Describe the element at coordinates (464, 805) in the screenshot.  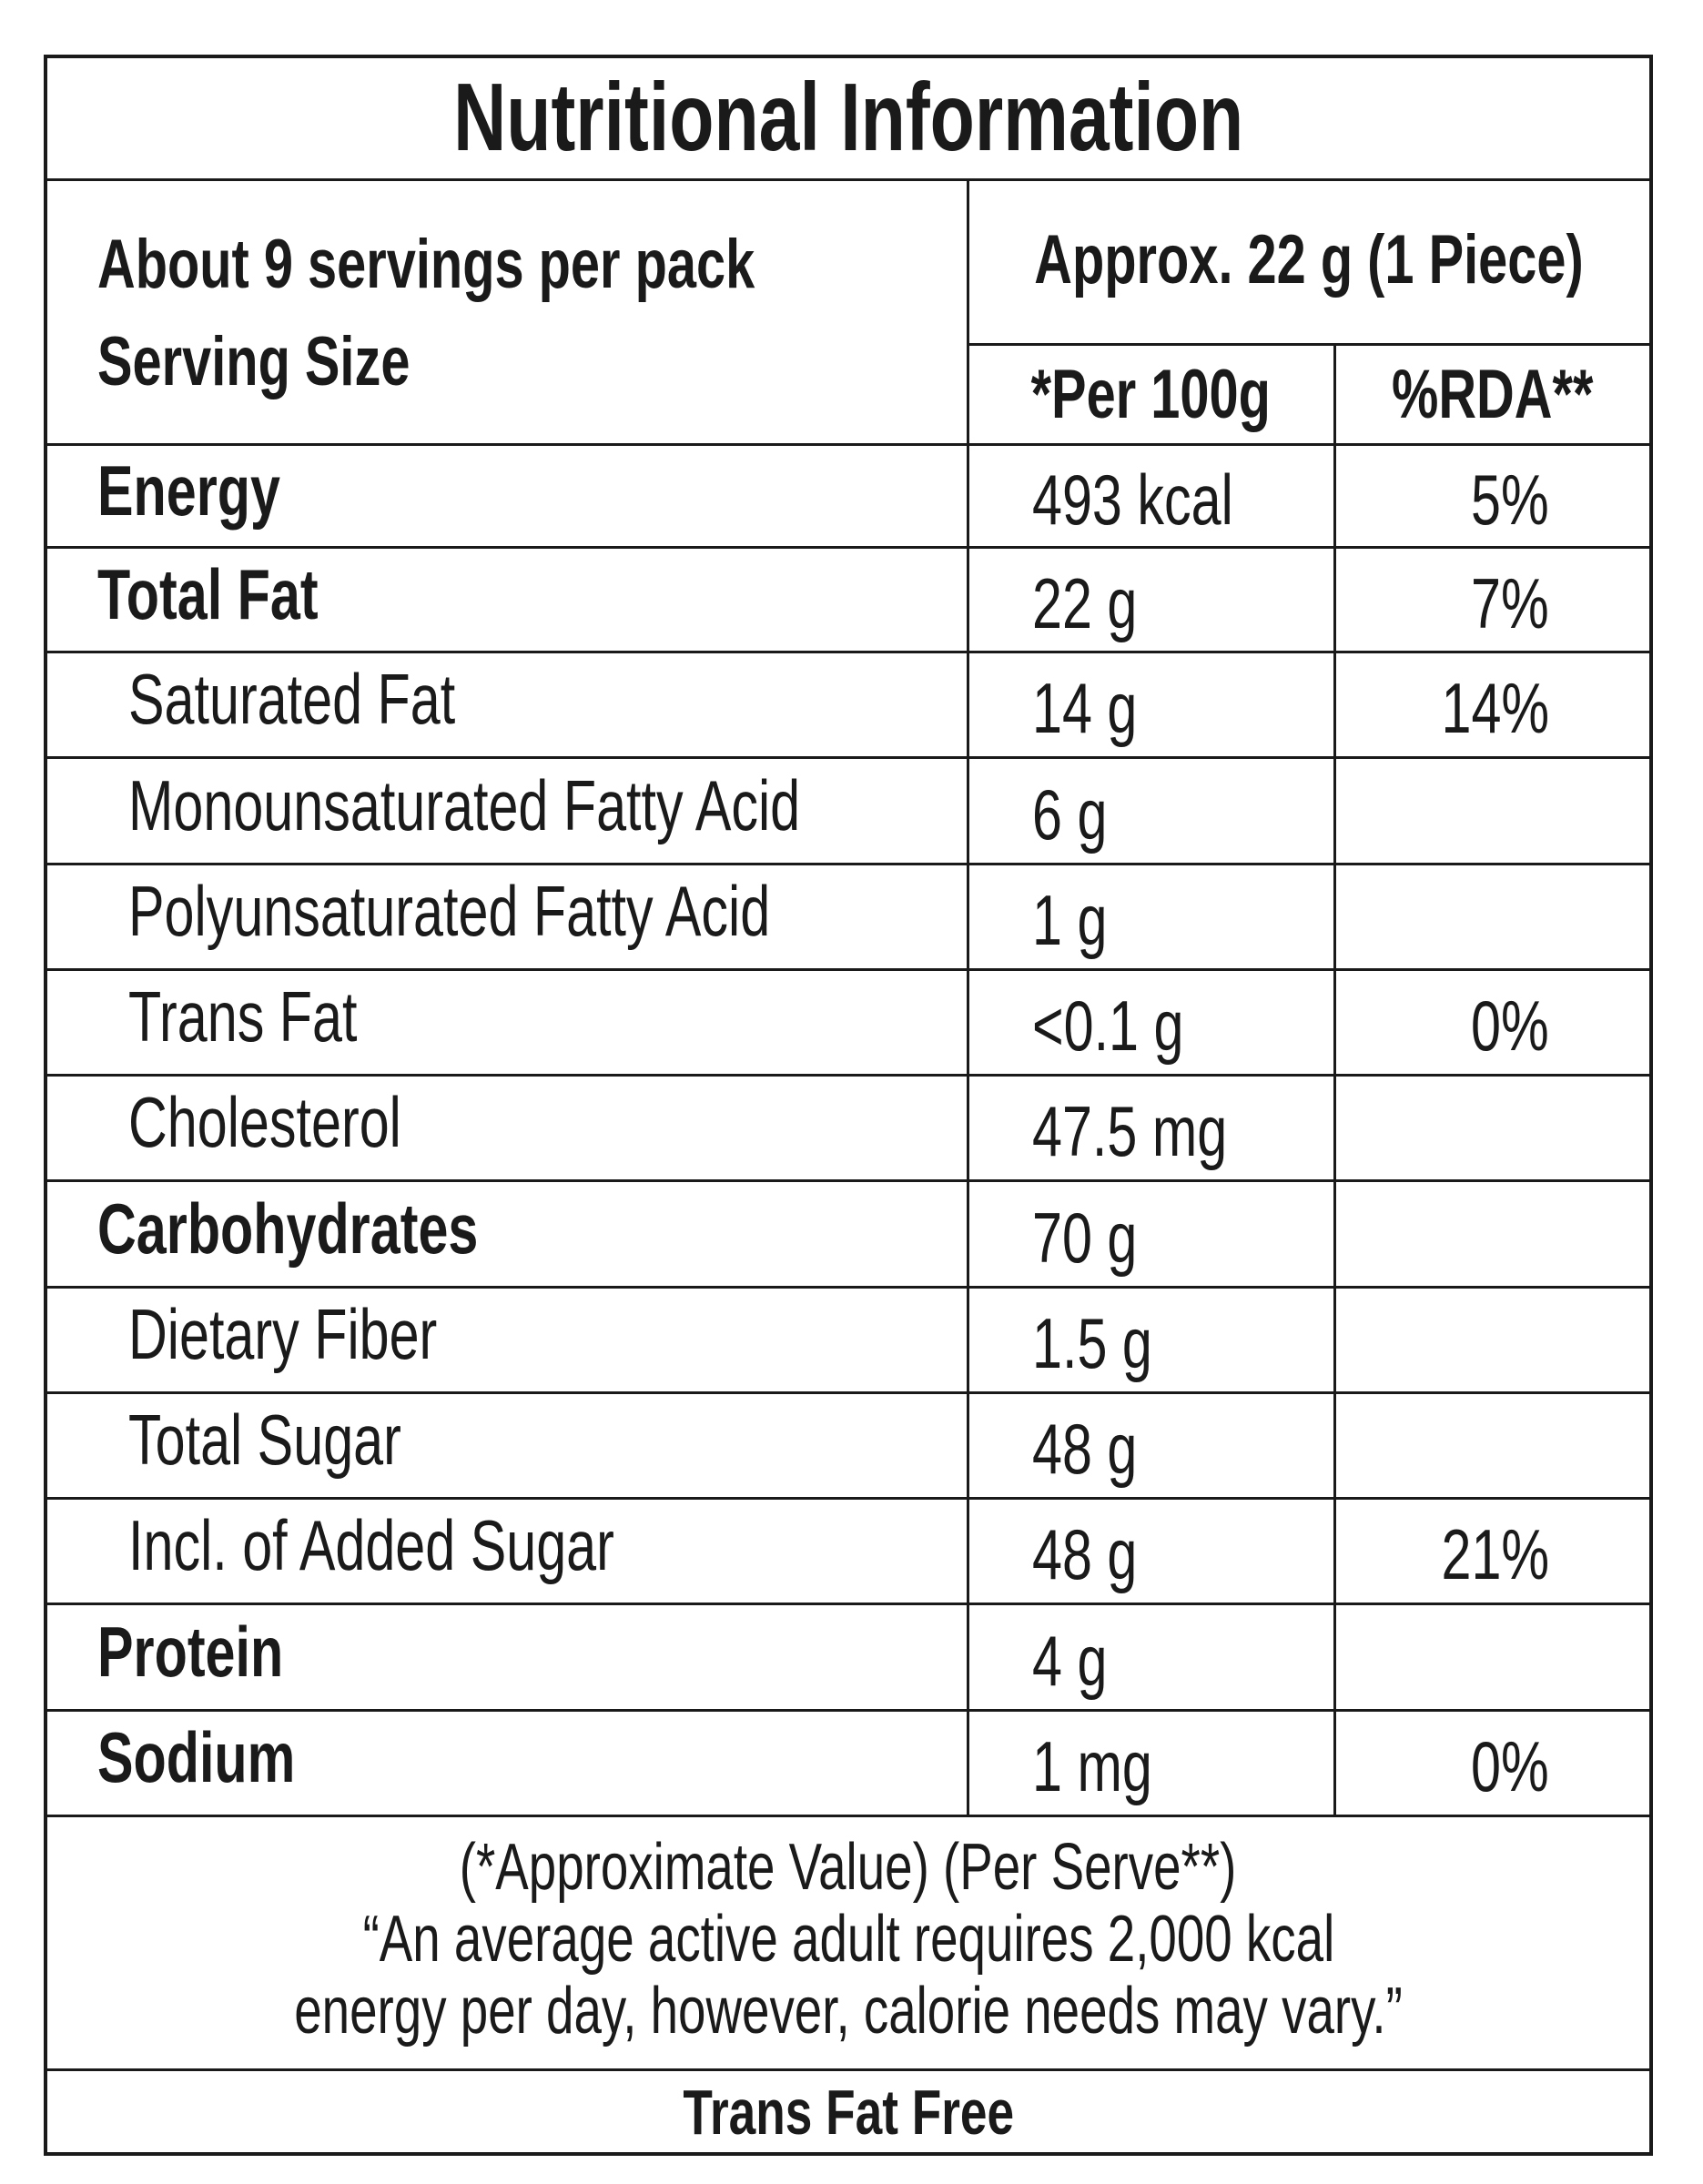
I see `nutrient: Monounsaturated Fatty Acid` at that location.